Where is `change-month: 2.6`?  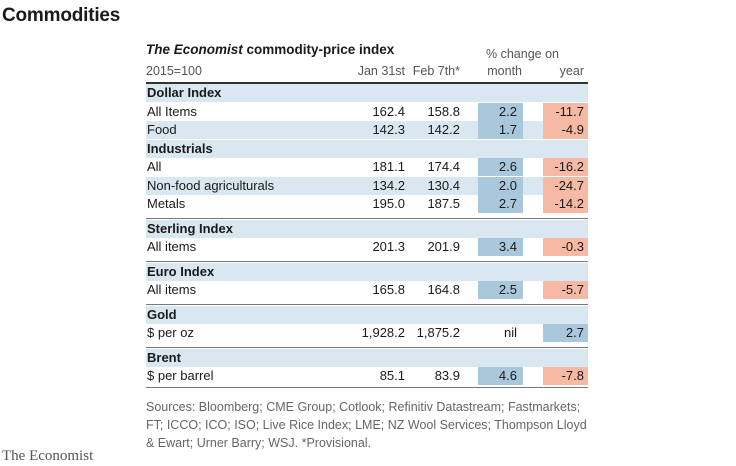 change-month: 2.6 is located at coordinates (500, 167).